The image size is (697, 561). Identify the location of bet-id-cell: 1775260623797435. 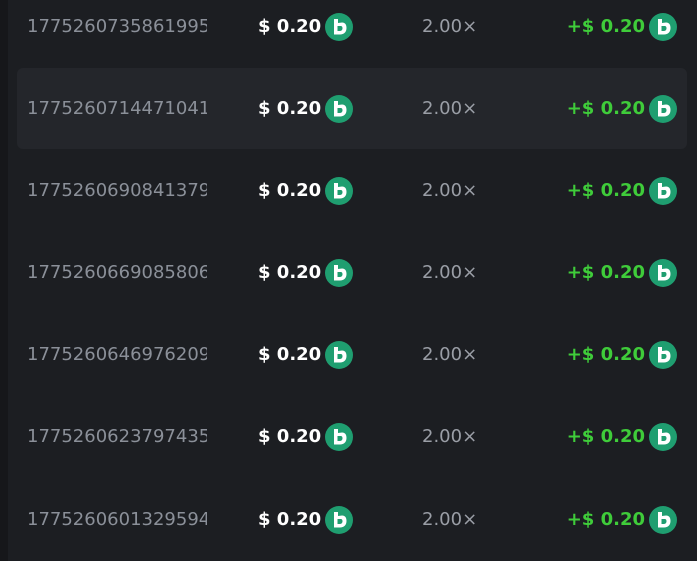
(117, 436).